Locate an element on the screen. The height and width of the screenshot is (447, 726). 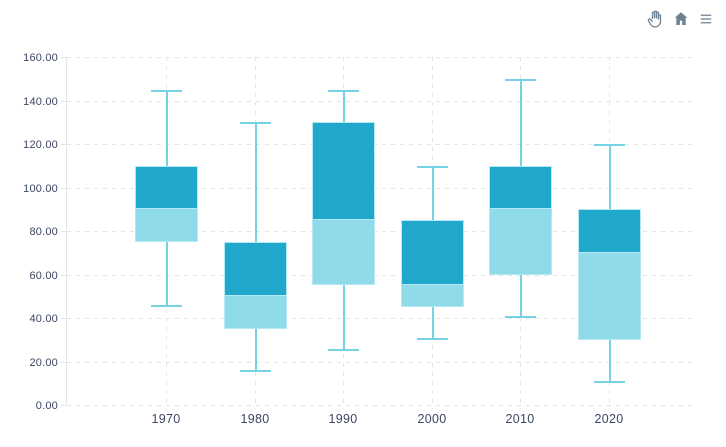
x-axis-label: 2000 is located at coordinates (432, 419).